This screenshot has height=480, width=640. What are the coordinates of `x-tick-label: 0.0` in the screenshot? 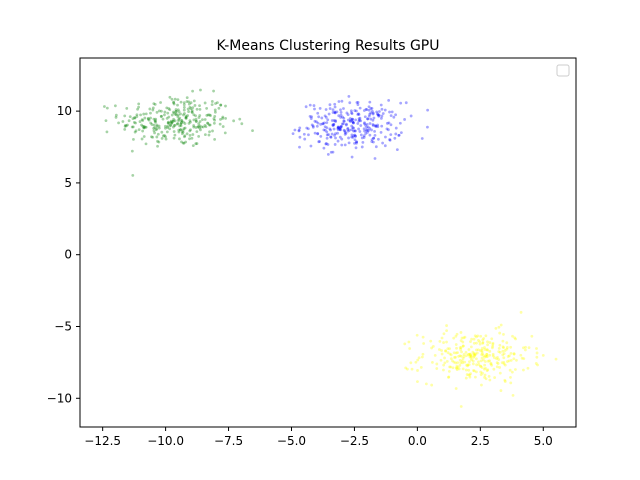 It's located at (417, 441).